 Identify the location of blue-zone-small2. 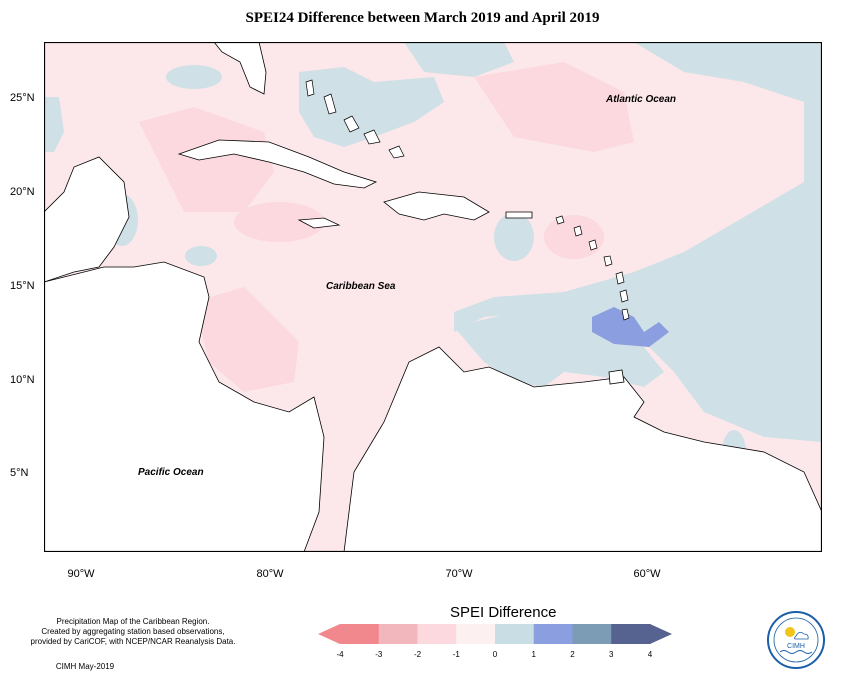
(514, 237).